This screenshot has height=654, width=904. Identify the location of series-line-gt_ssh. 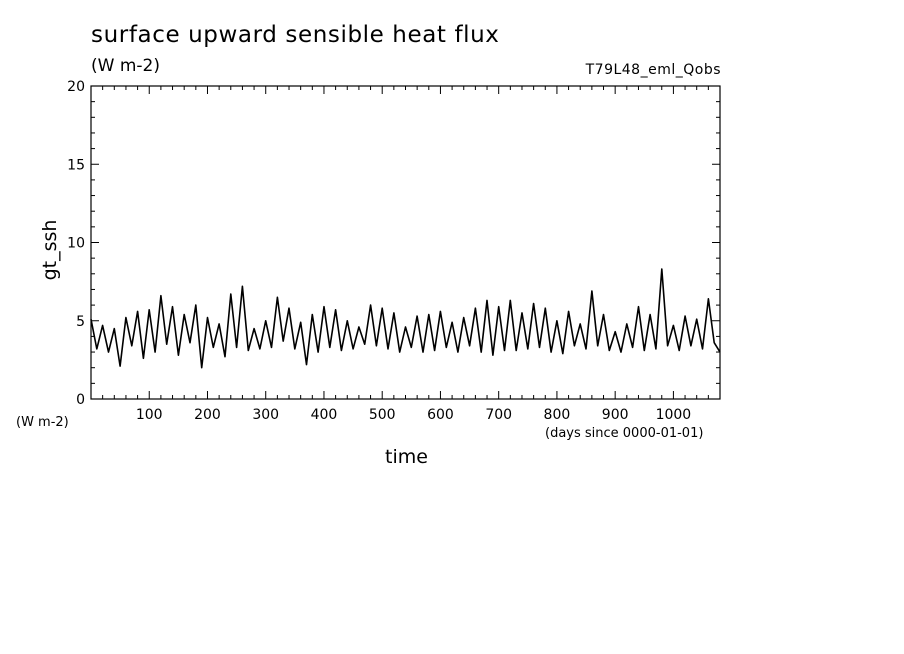
(405, 318).